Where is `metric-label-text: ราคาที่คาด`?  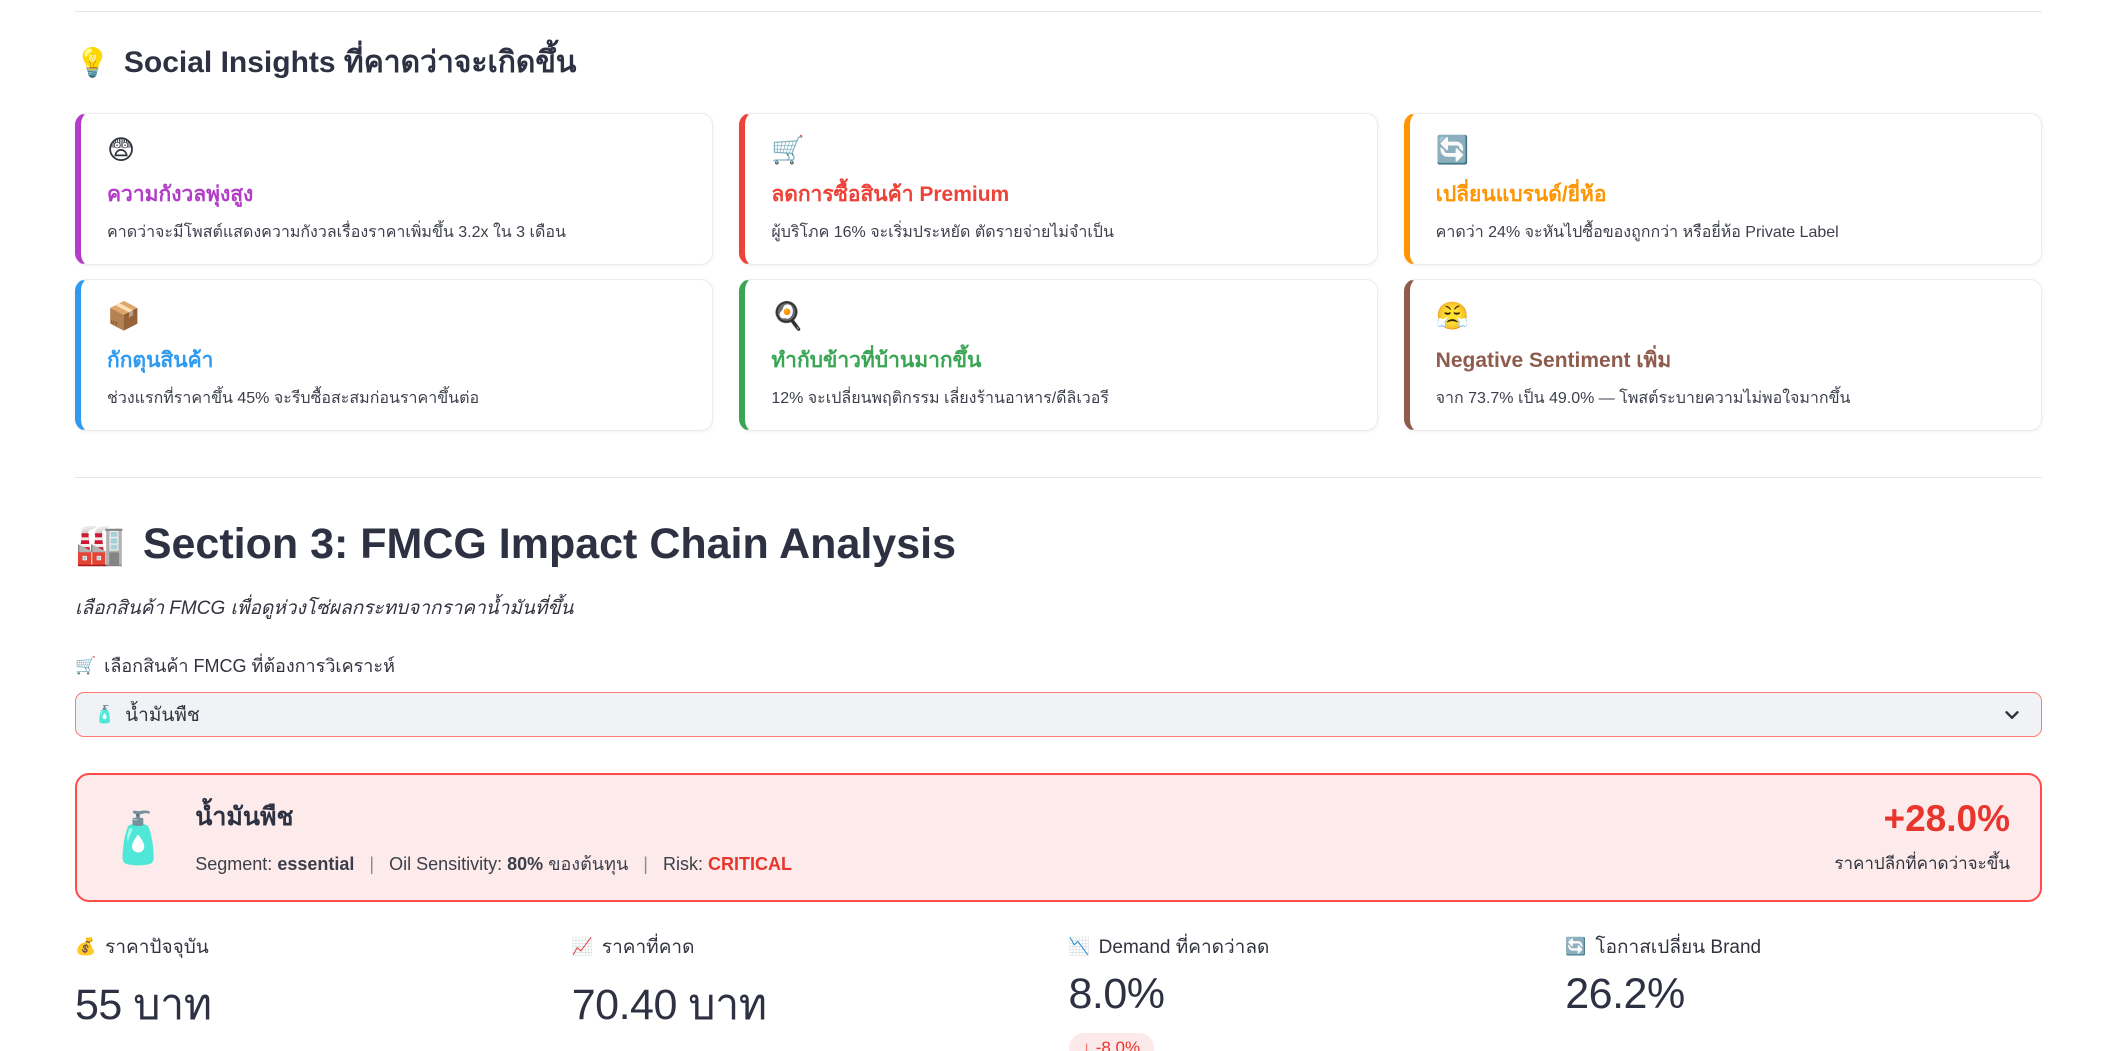 metric-label-text: ราคาที่คาด is located at coordinates (648, 947).